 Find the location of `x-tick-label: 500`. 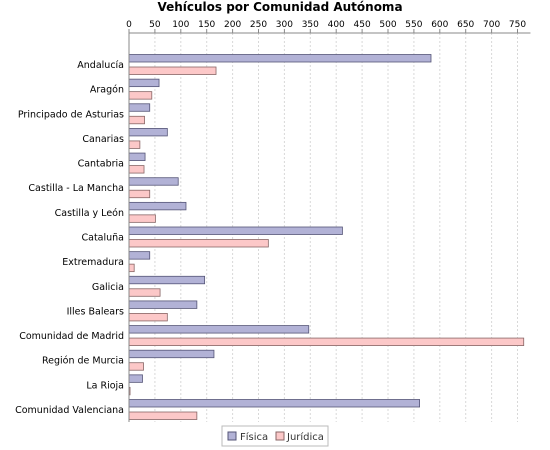

x-tick-label: 500 is located at coordinates (387, 25).